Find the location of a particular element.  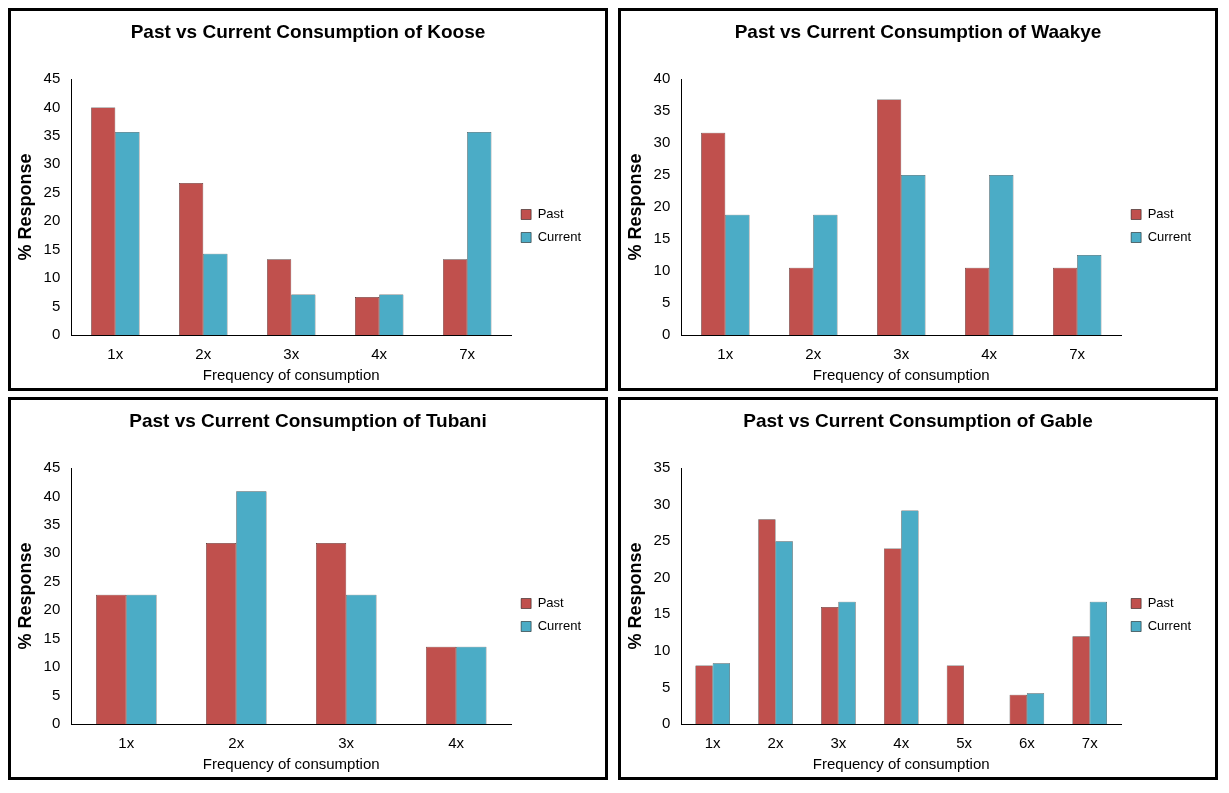

chart-title: Past vs Current Consumption of Gable is located at coordinates (918, 421).